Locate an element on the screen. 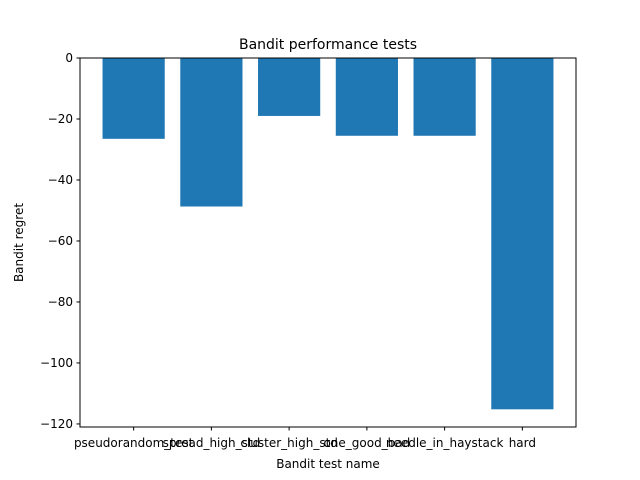 The image size is (640, 480). chart-title: Bandit performance tests is located at coordinates (328, 45).